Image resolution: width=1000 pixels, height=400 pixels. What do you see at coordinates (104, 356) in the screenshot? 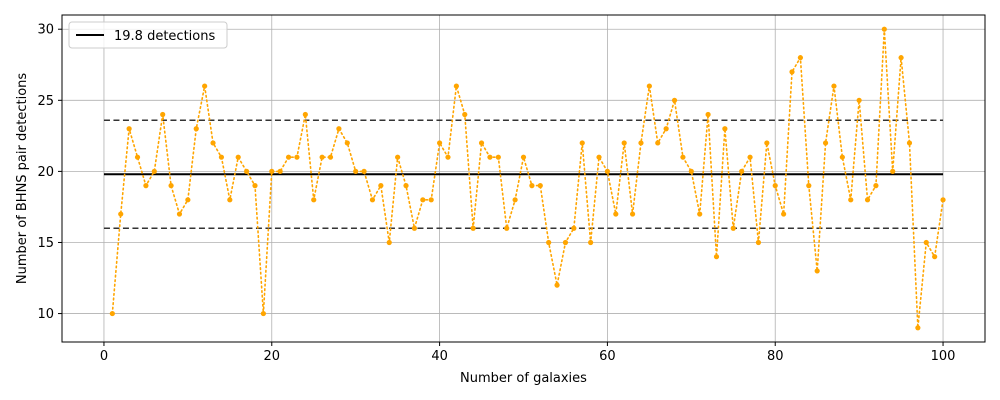
I see `x-tick-label: 0` at bounding box center [104, 356].